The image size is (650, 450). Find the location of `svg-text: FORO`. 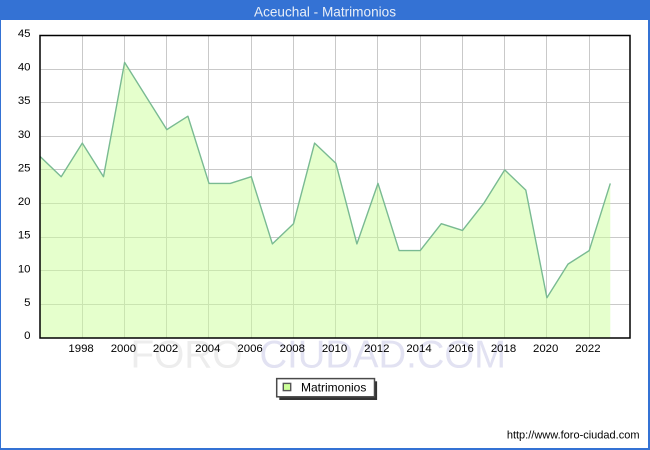

svg-text: FORO is located at coordinates (187, 355).